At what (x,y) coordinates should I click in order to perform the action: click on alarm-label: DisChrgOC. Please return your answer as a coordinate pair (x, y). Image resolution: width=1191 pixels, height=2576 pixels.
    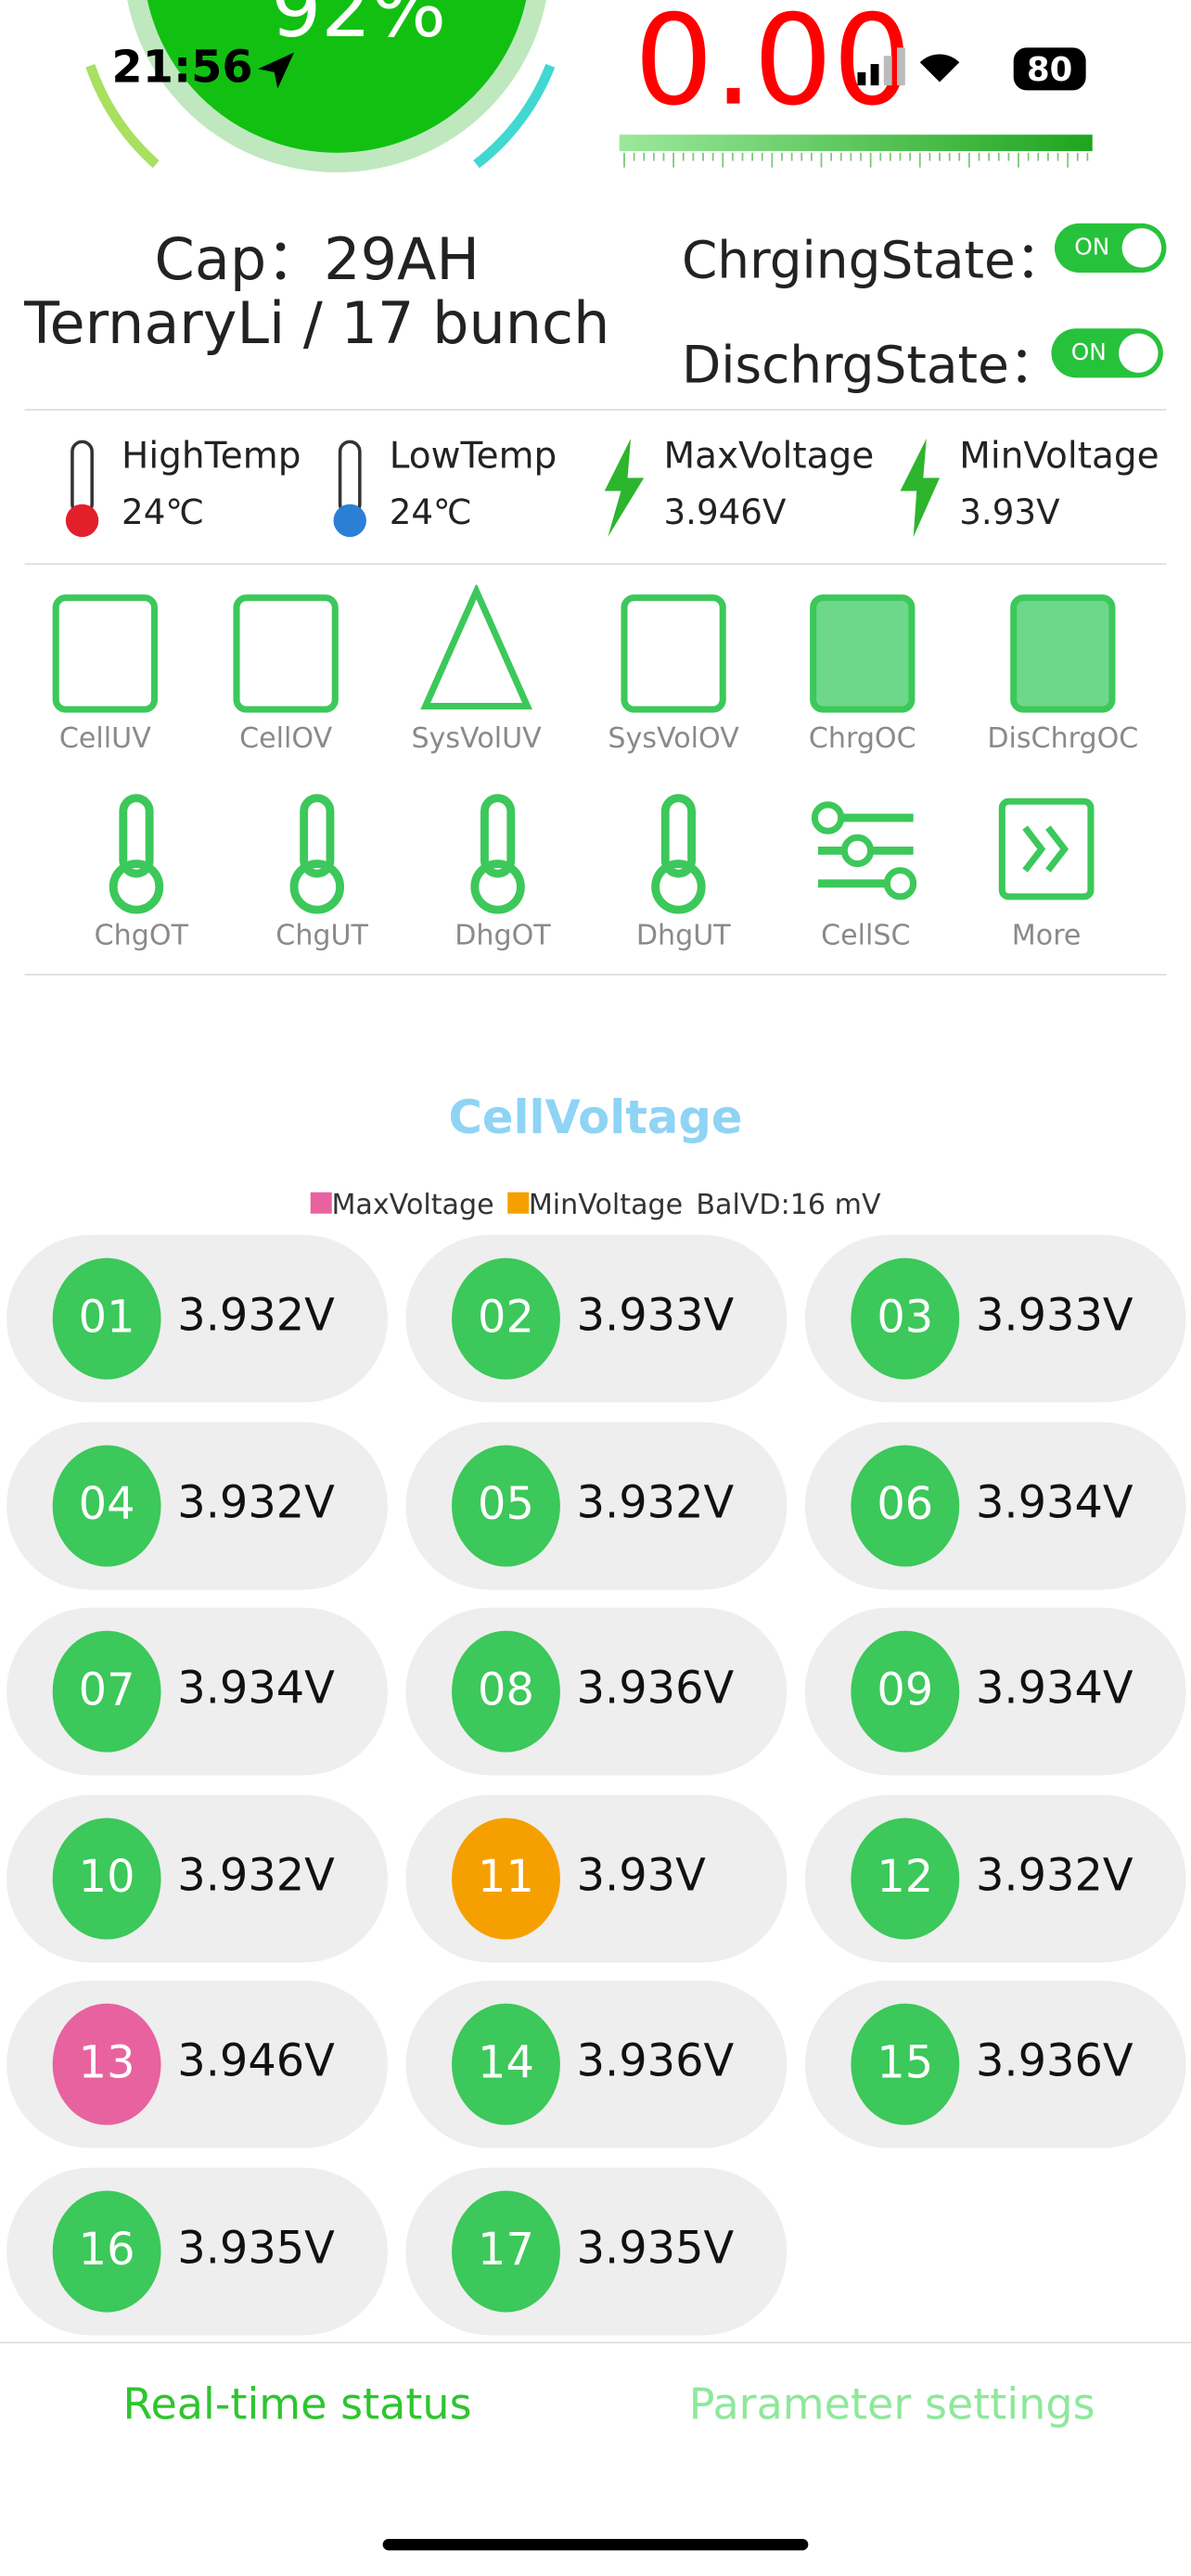
    Looking at the image, I should click on (1063, 739).